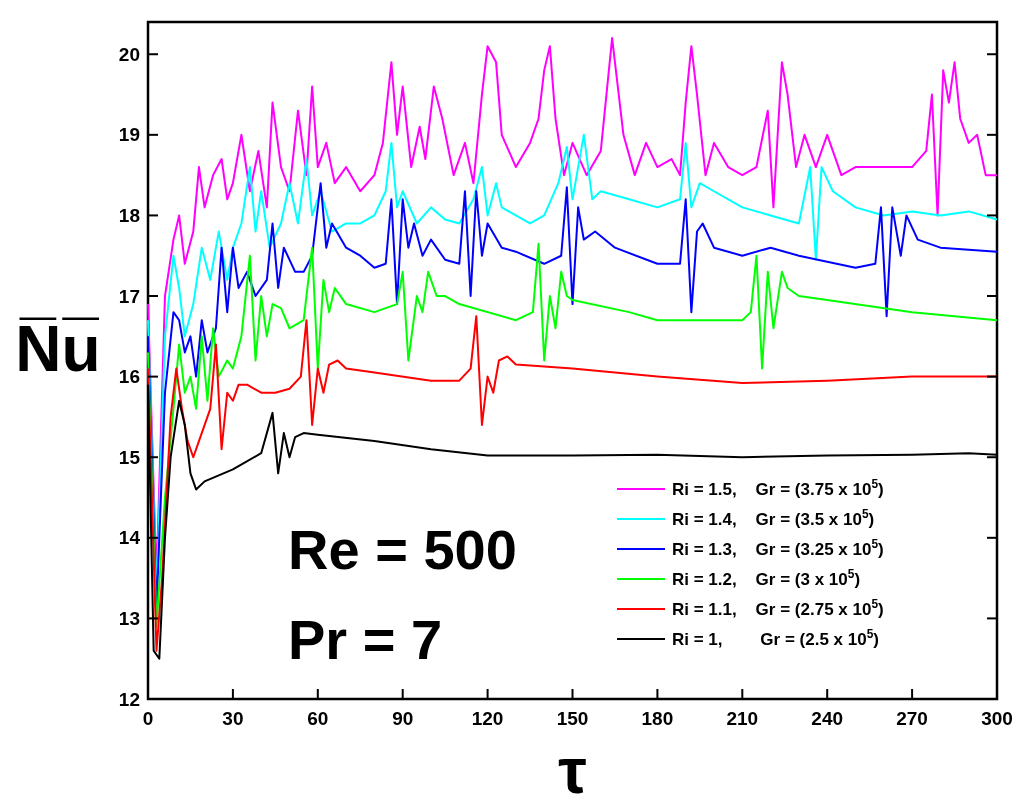 Image resolution: width=1021 pixels, height=805 pixels. Describe the element at coordinates (129, 216) in the screenshot. I see `y-tick-label: 18` at that location.